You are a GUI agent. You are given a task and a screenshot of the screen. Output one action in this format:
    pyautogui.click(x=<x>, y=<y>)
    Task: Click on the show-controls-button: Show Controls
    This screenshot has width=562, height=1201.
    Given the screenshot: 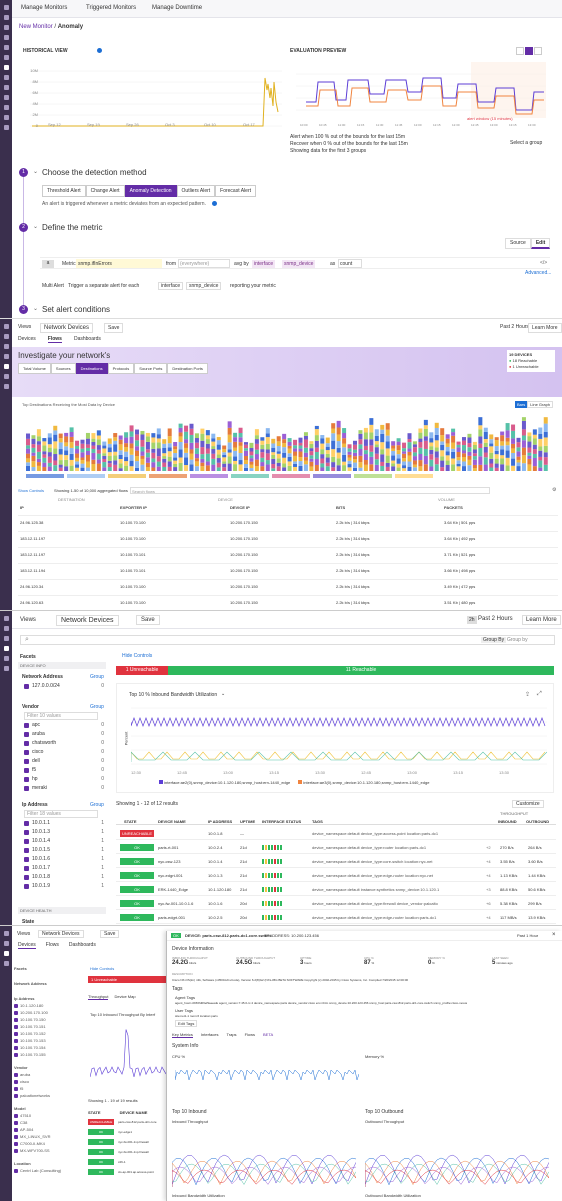 What is the action you would take?
    pyautogui.click(x=31, y=490)
    